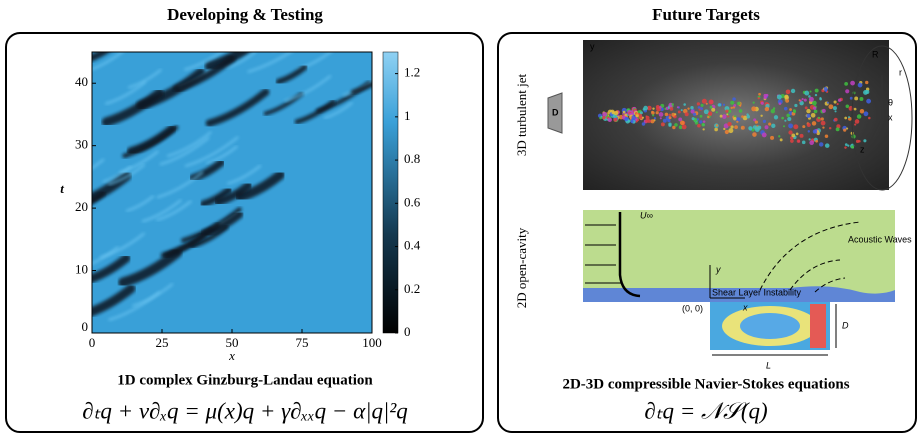  I want to click on velocity-profile, so click(629, 255).